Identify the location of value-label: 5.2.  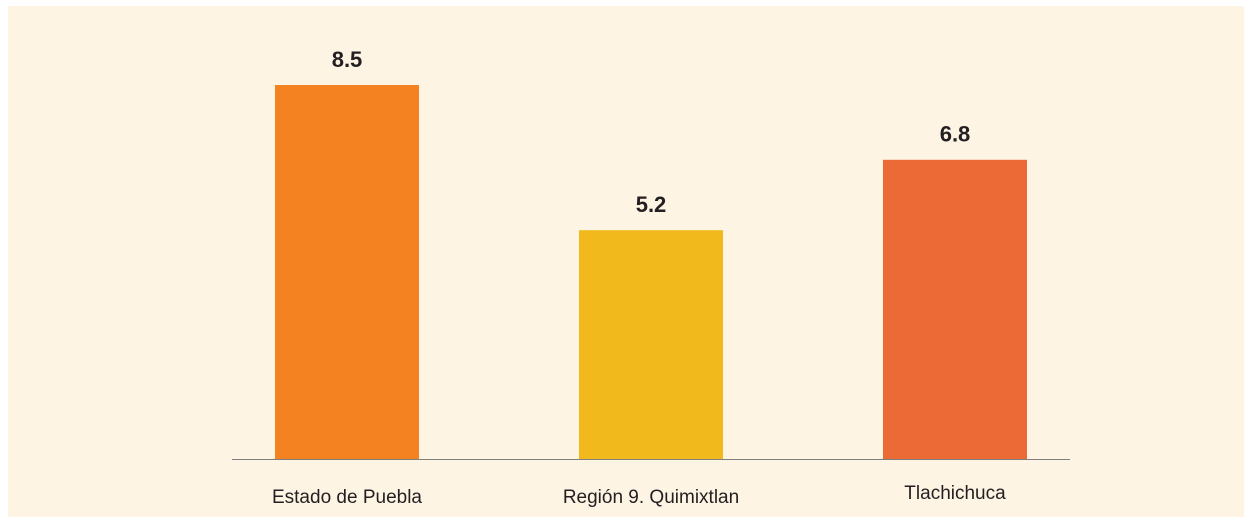
(651, 204).